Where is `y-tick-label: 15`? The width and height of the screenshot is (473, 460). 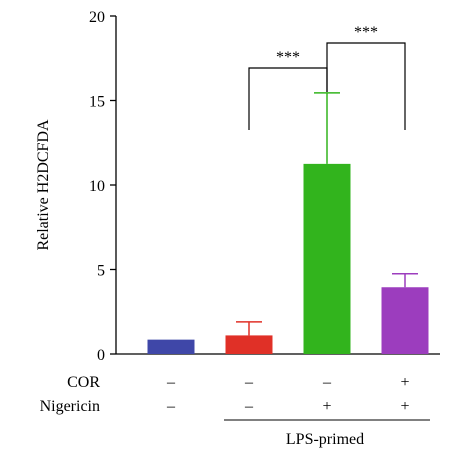
y-tick-label: 15 is located at coordinates (97, 102).